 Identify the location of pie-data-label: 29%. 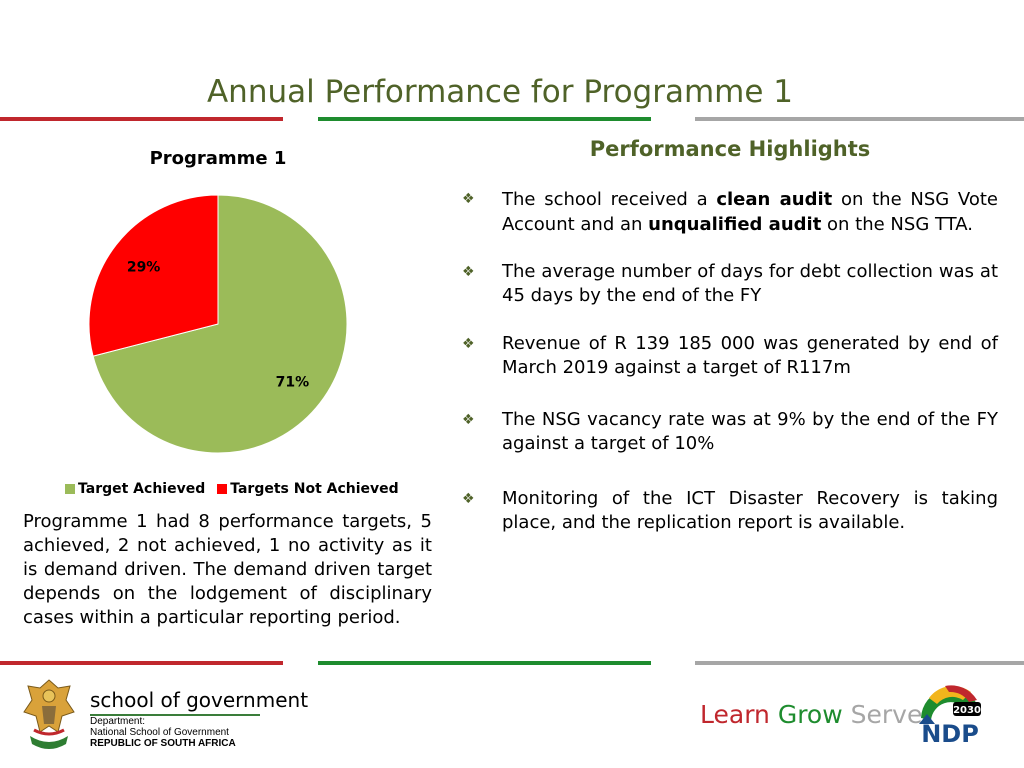
(144, 267).